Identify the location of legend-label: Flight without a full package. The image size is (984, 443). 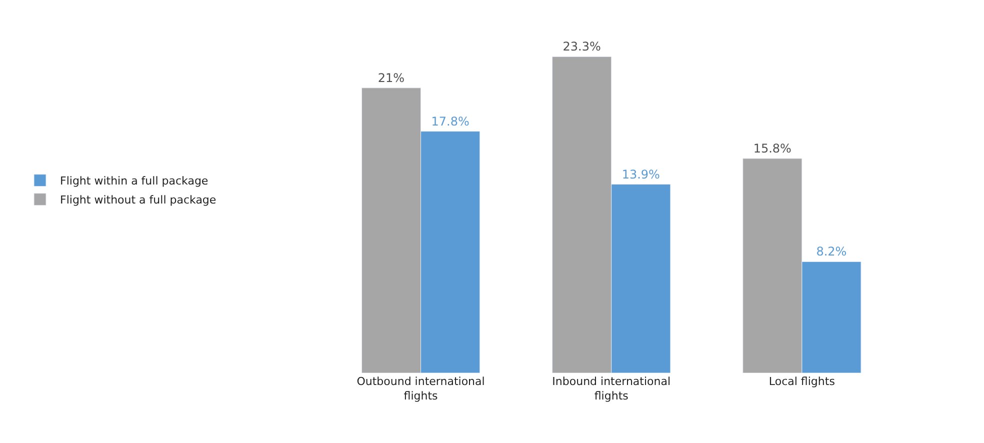
(138, 200).